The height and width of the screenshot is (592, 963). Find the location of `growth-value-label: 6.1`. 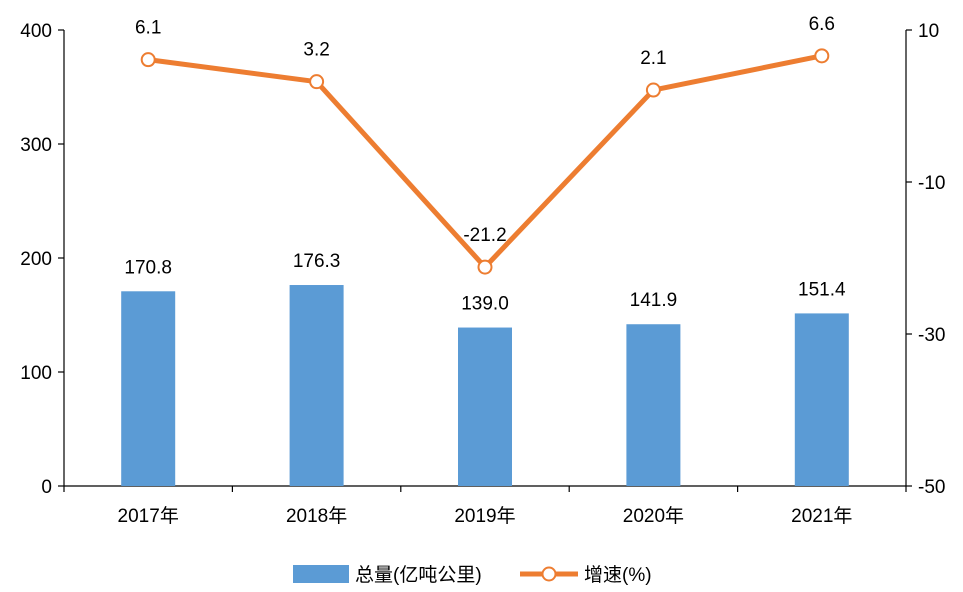

growth-value-label: 6.1 is located at coordinates (148, 28).